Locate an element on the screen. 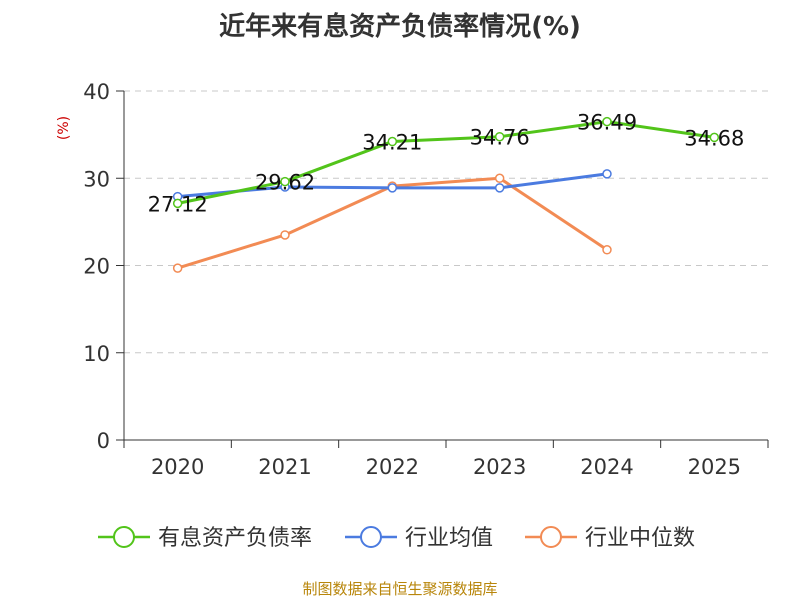 Image resolution: width=800 pixels, height=600 pixels. data-label: 36.49 is located at coordinates (607, 123).